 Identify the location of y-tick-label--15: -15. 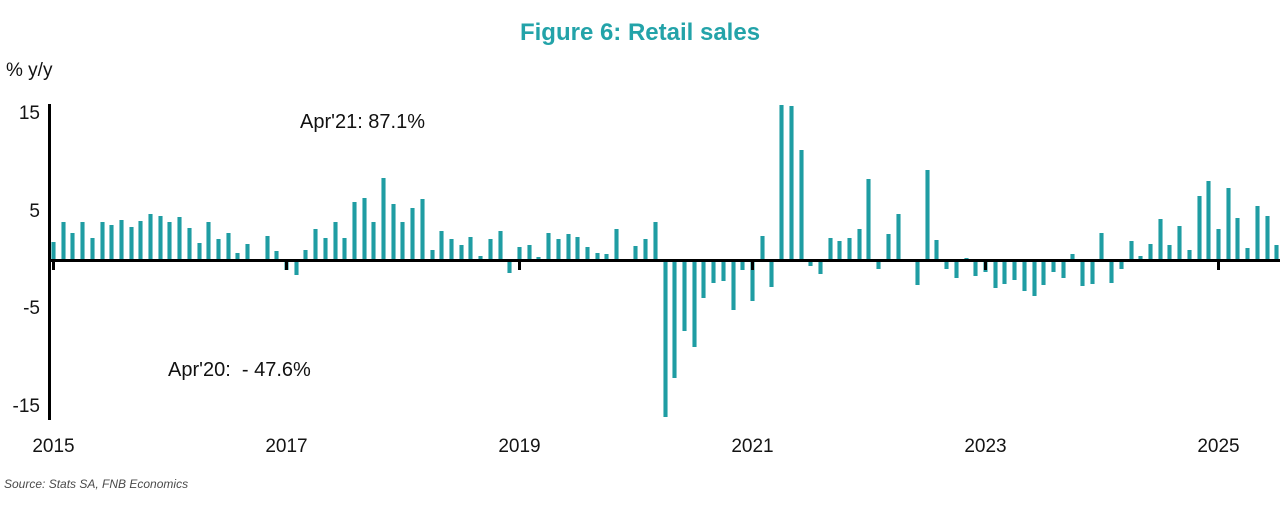
(26, 406).